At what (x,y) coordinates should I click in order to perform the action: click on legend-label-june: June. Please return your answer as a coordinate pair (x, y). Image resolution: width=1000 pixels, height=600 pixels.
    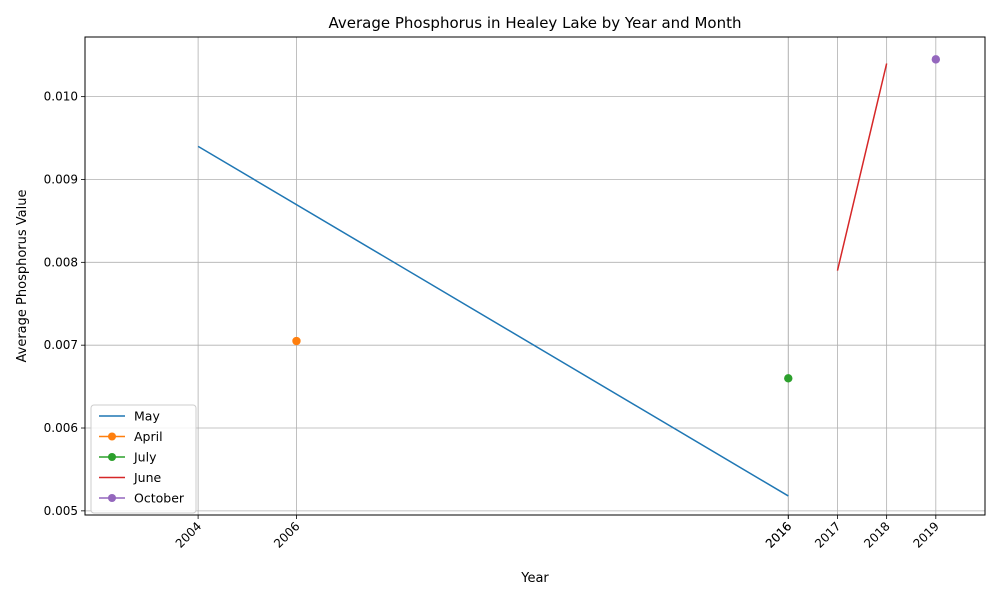
    Looking at the image, I should click on (147, 477).